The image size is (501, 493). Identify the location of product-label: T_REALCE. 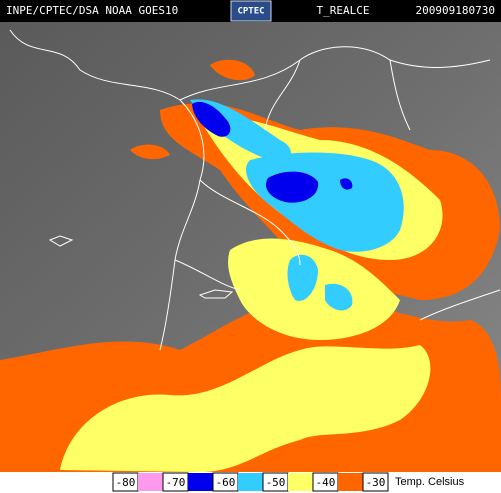
(343, 10).